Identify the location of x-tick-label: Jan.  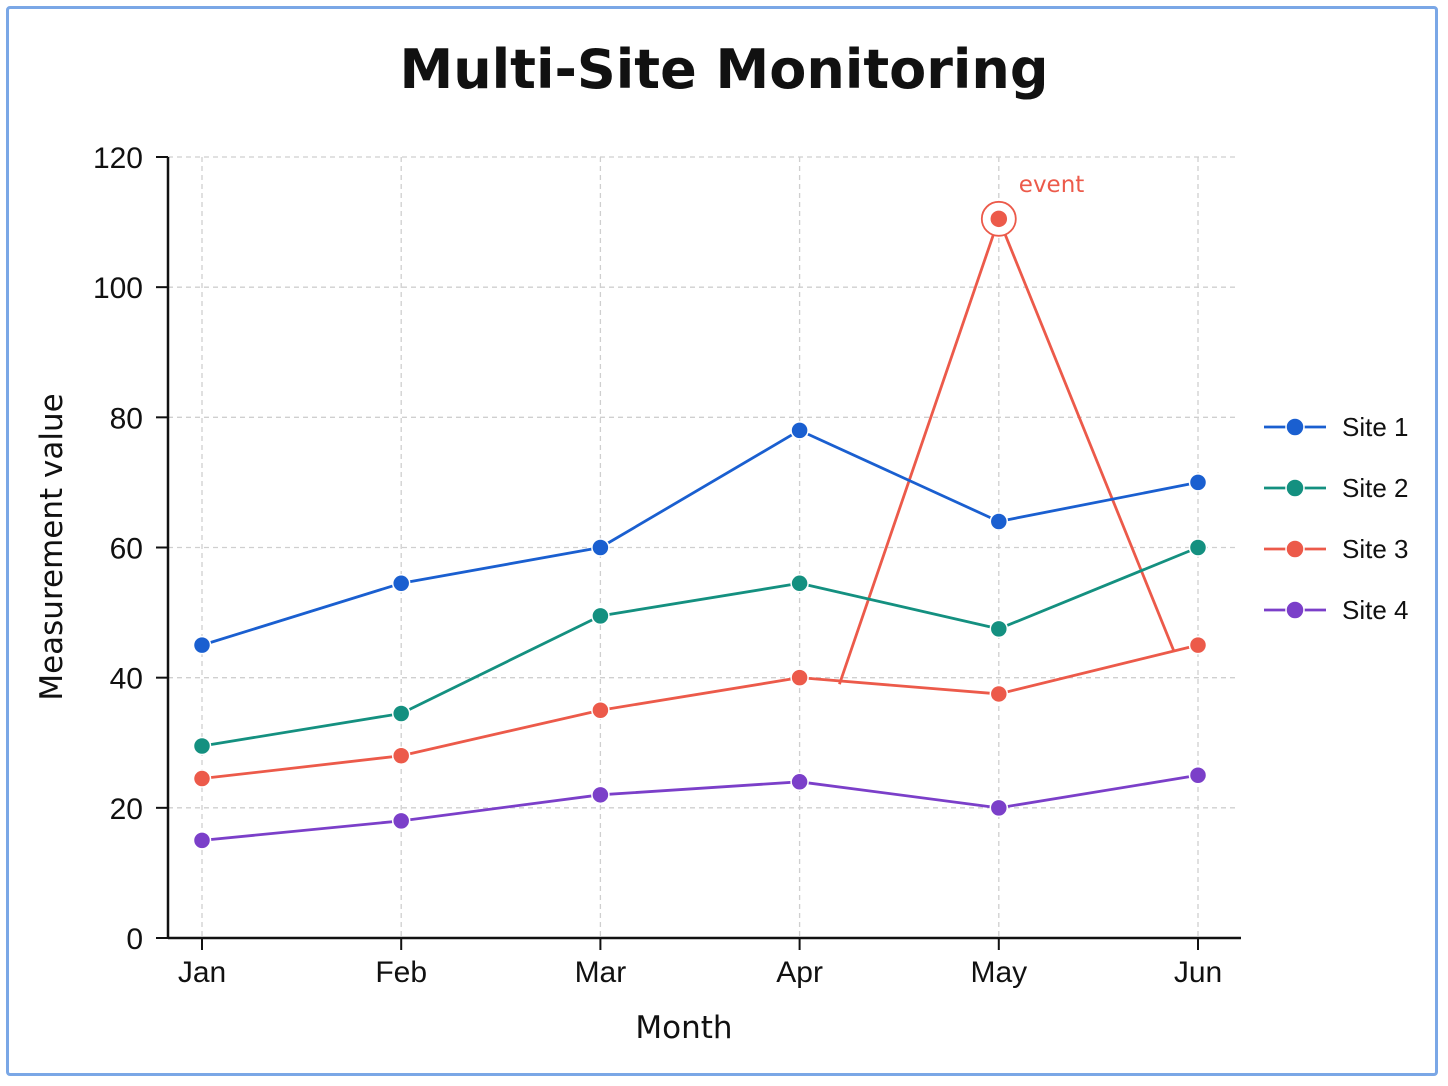
(202, 972).